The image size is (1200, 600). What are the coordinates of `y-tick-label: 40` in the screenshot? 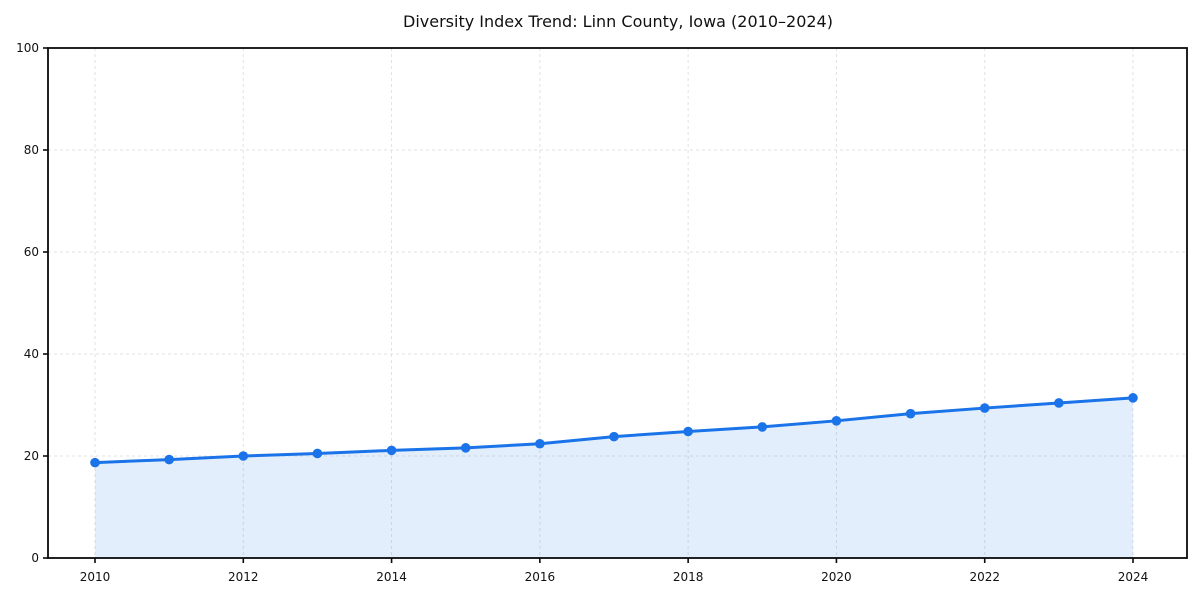 It's located at (31, 354).